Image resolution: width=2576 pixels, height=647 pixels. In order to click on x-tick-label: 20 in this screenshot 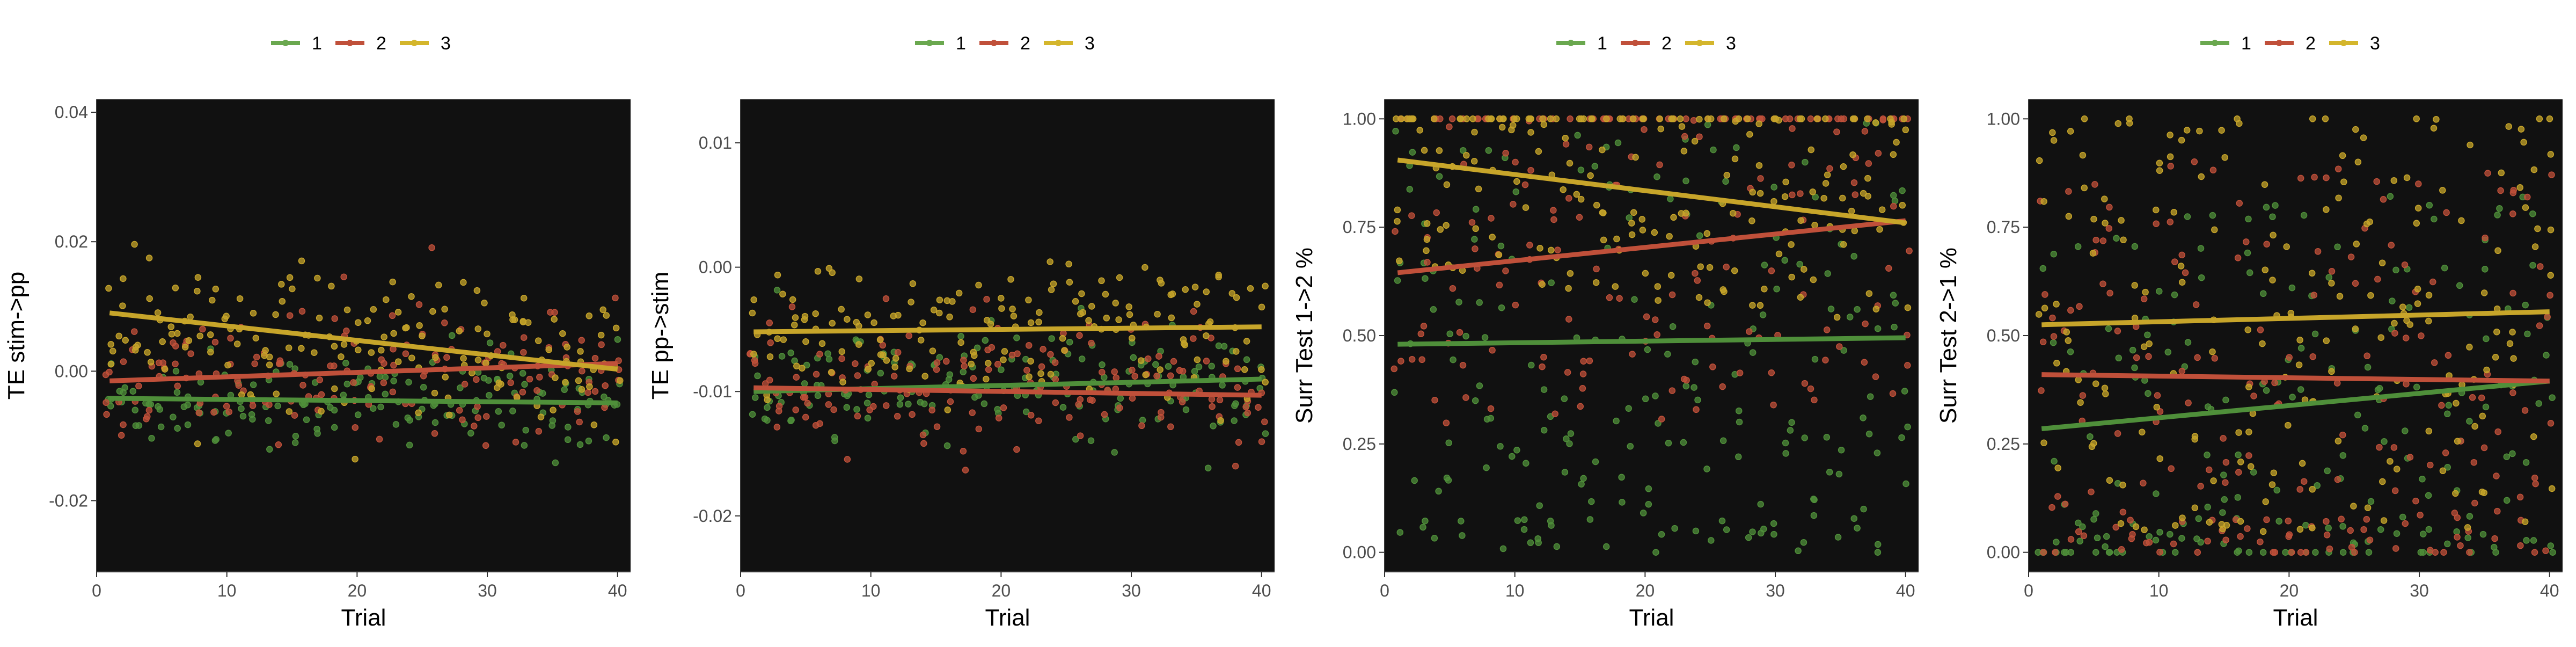, I will do `click(1645, 590)`.